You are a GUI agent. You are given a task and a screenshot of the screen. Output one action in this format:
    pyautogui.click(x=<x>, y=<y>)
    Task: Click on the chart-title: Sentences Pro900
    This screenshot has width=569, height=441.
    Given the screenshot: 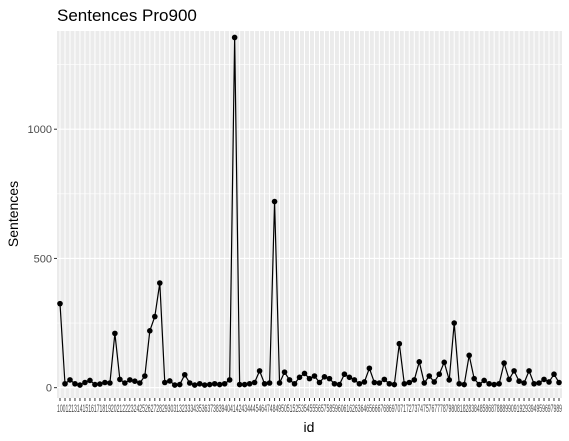 What is the action you would take?
    pyautogui.click(x=127, y=15)
    